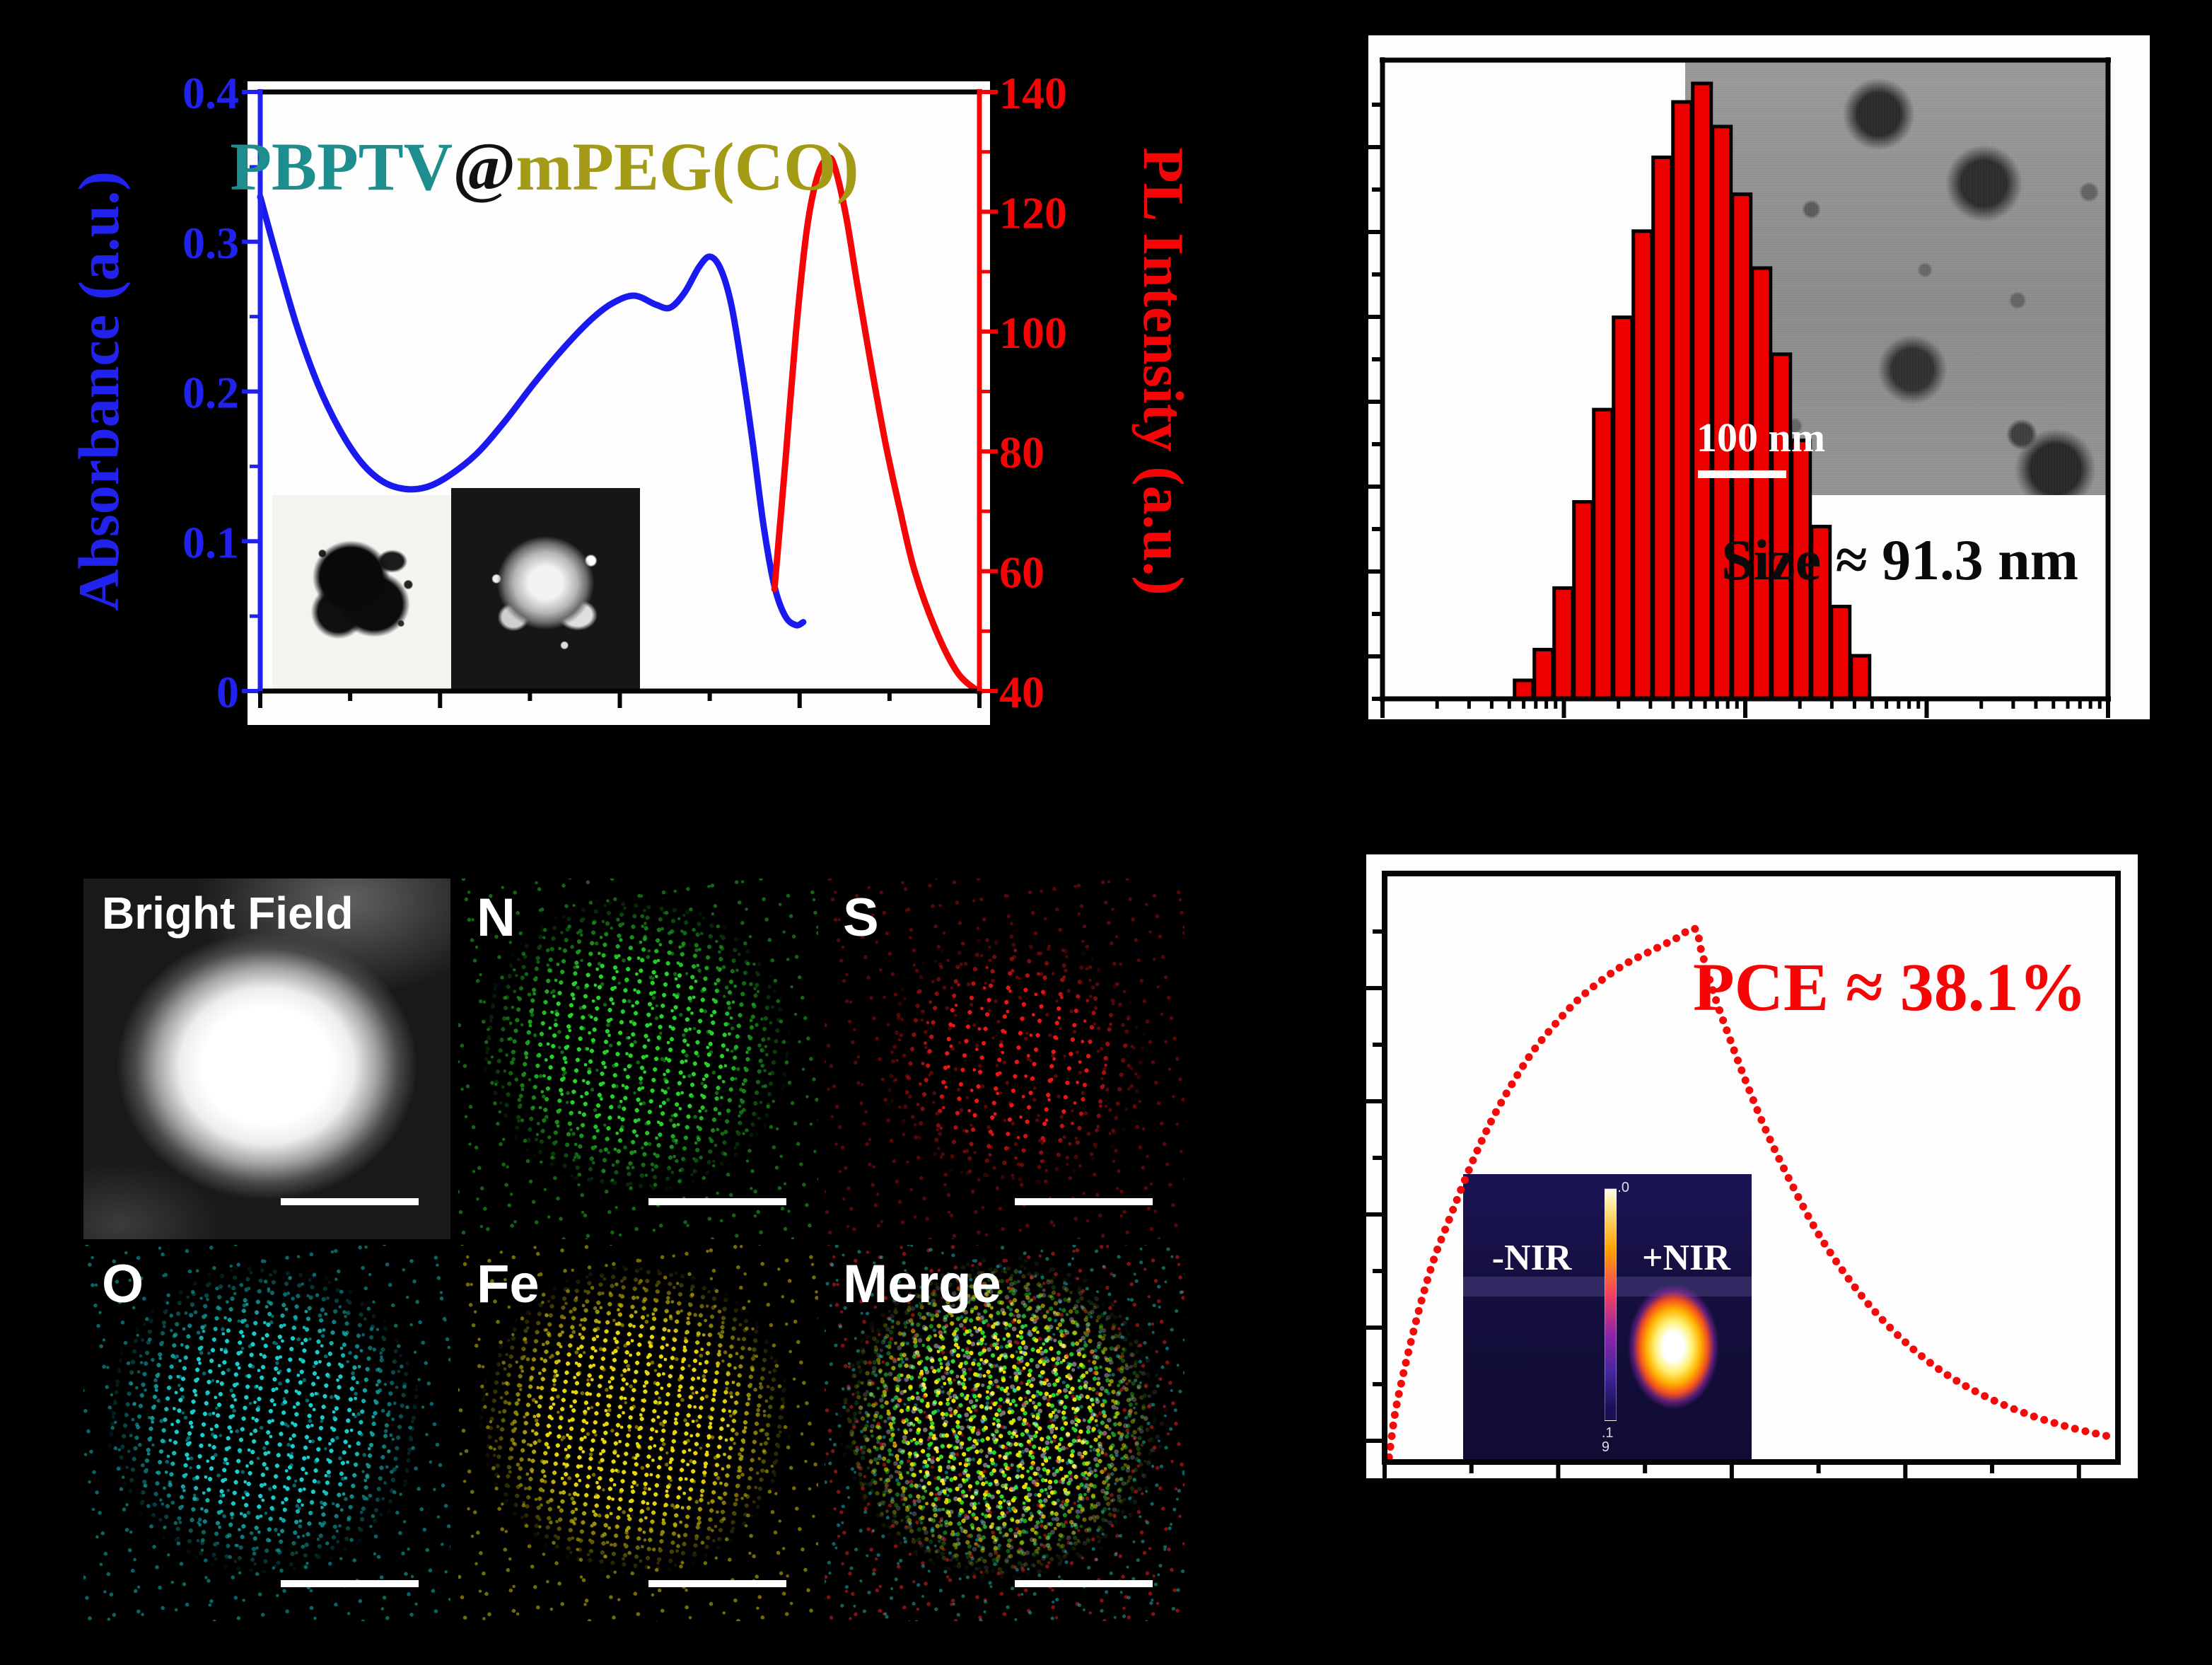 This screenshot has height=1665, width=2212. What do you see at coordinates (1004, 1058) in the screenshot?
I see `eds-tile-sulfur: S` at bounding box center [1004, 1058].